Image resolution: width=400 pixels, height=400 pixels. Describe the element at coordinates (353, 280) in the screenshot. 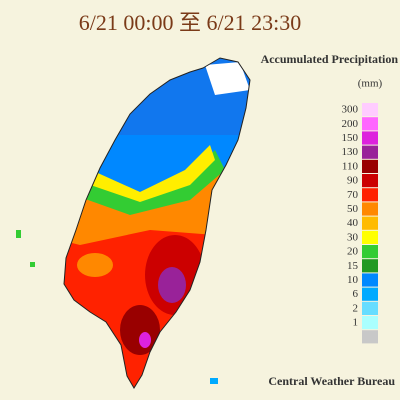

I see `legend-label: 10` at that location.